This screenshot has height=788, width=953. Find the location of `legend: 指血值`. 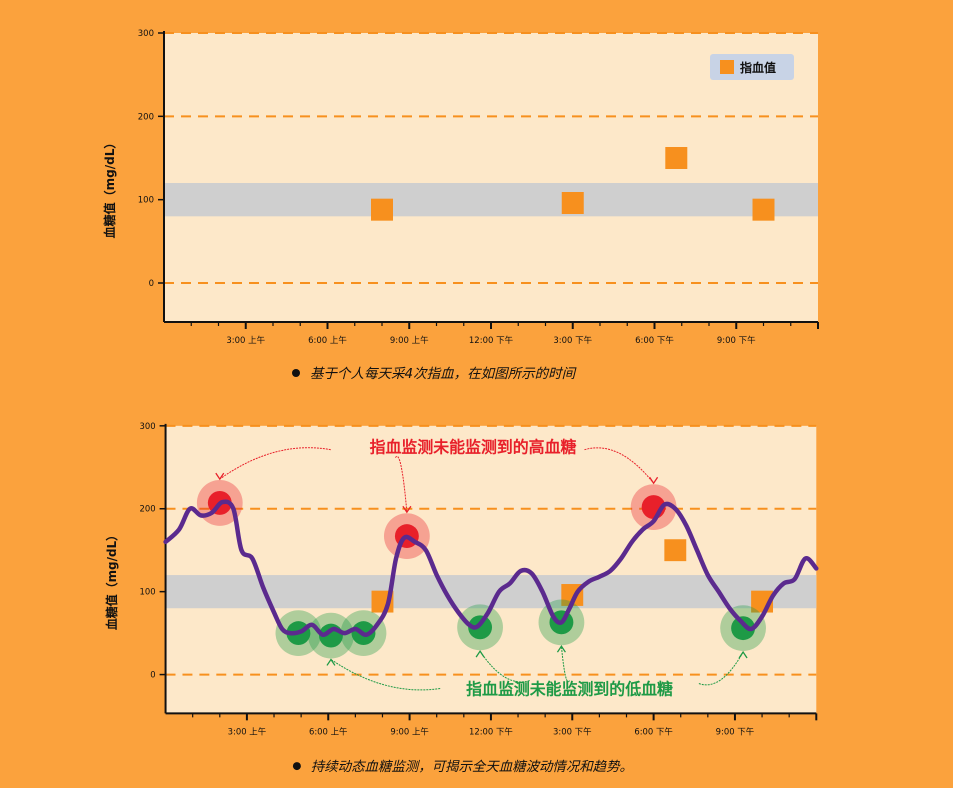

legend: 指血值 is located at coordinates (752, 67).